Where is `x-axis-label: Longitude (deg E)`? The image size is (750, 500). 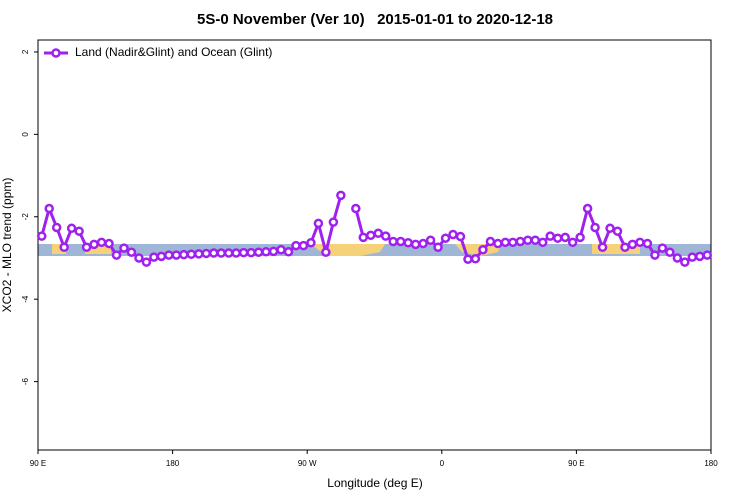 x-axis-label: Longitude (deg E) is located at coordinates (374, 483).